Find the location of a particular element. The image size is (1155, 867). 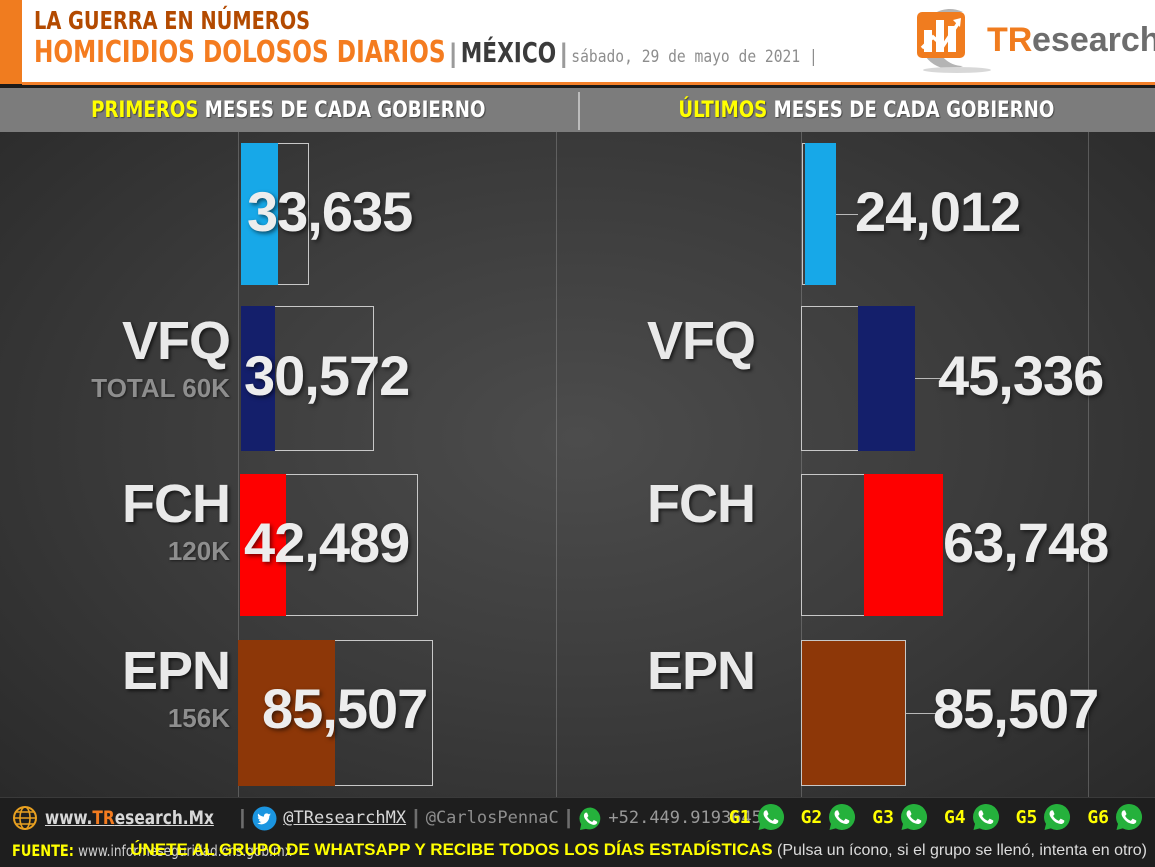

website-brand: TR is located at coordinates (103, 818).